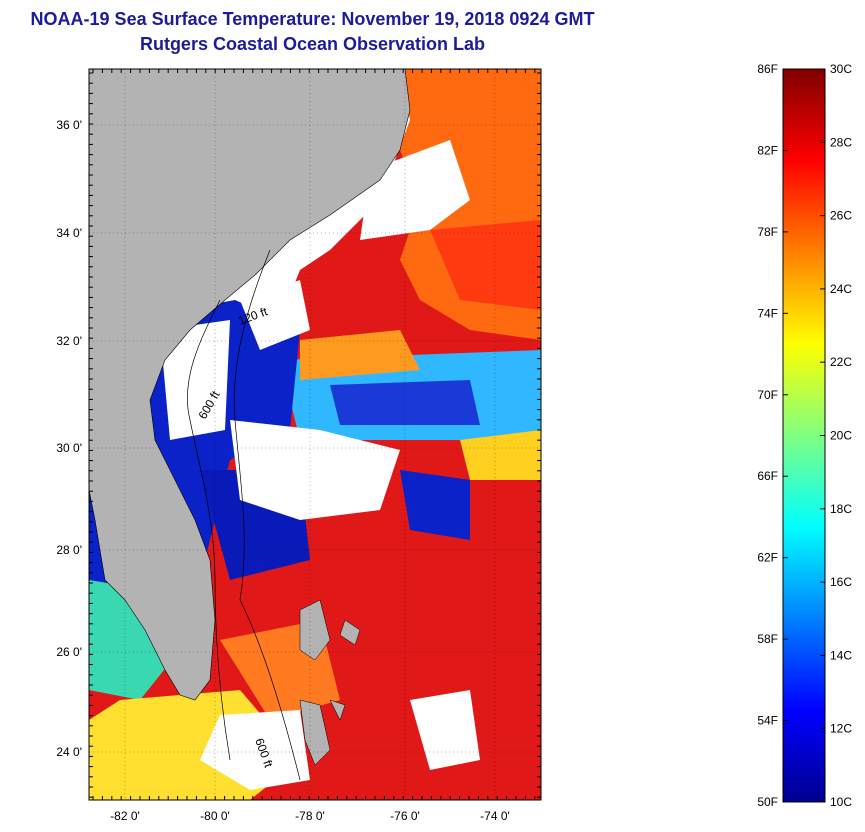 This screenshot has height=832, width=865. I want to click on lon-tick-label: -82 0', so click(125, 816).